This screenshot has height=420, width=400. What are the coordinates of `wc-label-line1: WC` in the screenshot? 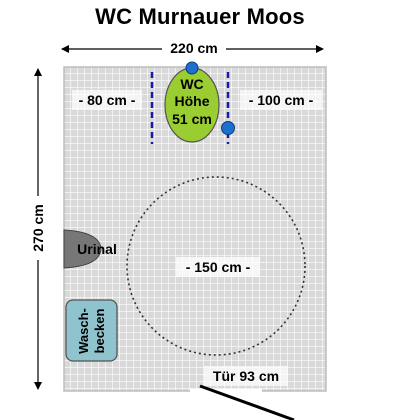 It's located at (191, 84).